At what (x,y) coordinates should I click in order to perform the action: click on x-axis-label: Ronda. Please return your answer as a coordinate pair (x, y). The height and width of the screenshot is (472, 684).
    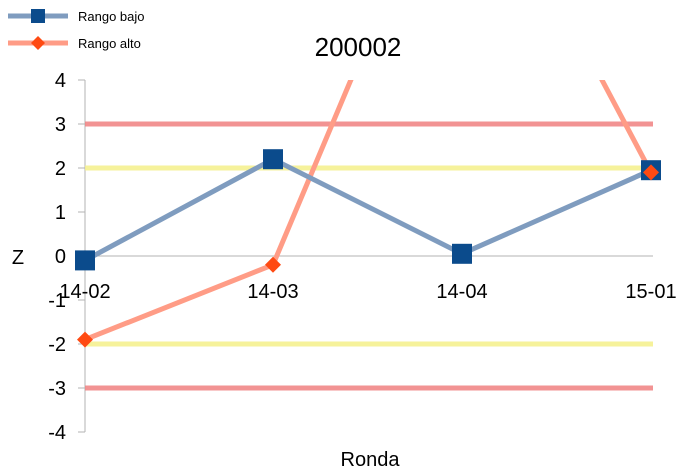
    Looking at the image, I should click on (371, 460).